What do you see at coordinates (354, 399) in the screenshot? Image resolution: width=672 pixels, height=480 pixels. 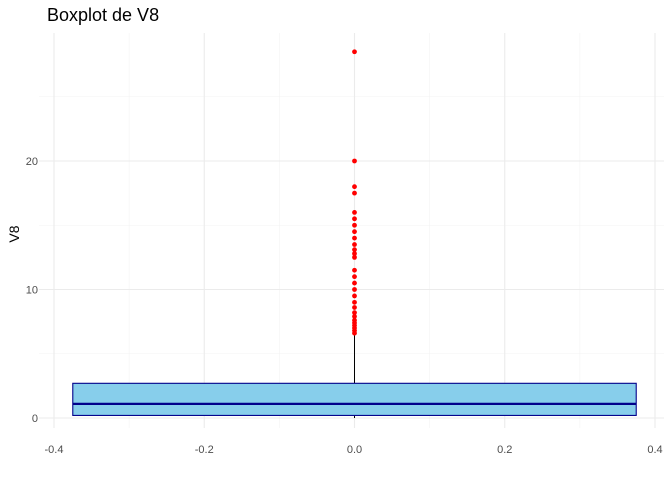 I see `interquartile-box` at bounding box center [354, 399].